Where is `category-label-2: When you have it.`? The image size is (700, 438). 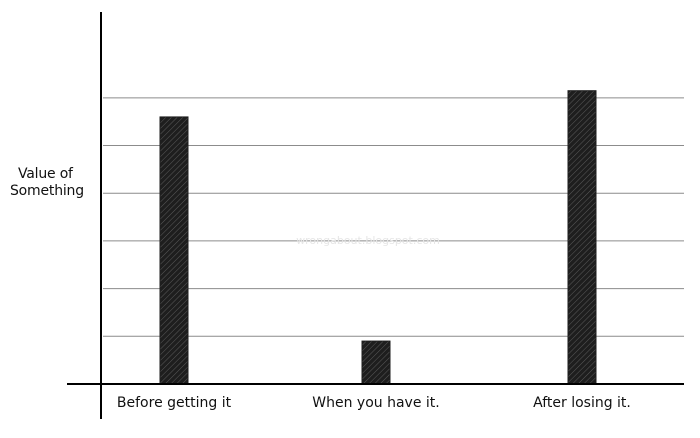 category-label-2: When you have it. is located at coordinates (375, 403).